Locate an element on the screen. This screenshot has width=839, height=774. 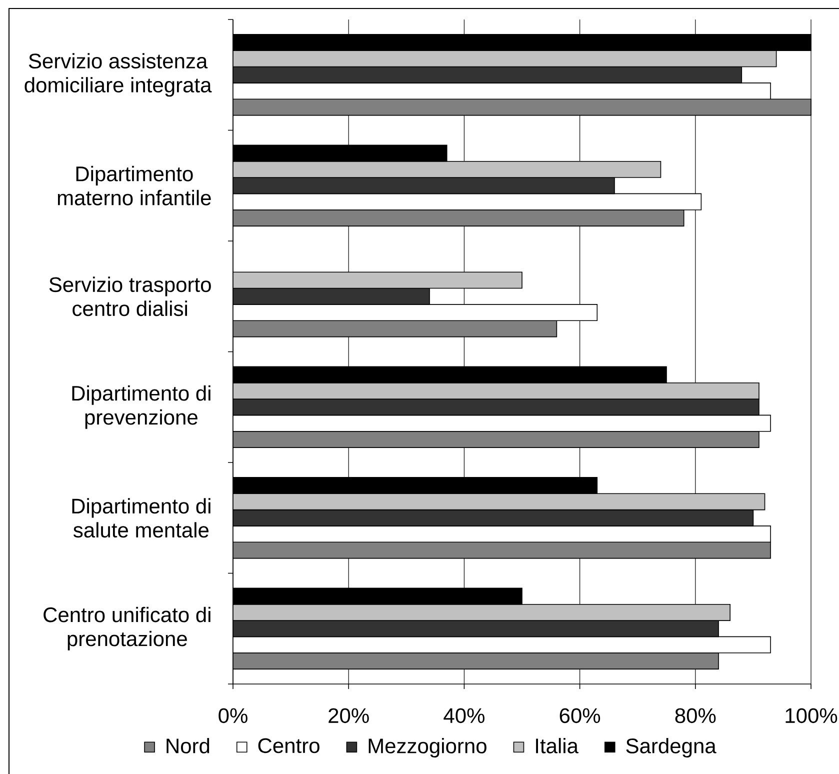
legend-label: Italia is located at coordinates (557, 746).